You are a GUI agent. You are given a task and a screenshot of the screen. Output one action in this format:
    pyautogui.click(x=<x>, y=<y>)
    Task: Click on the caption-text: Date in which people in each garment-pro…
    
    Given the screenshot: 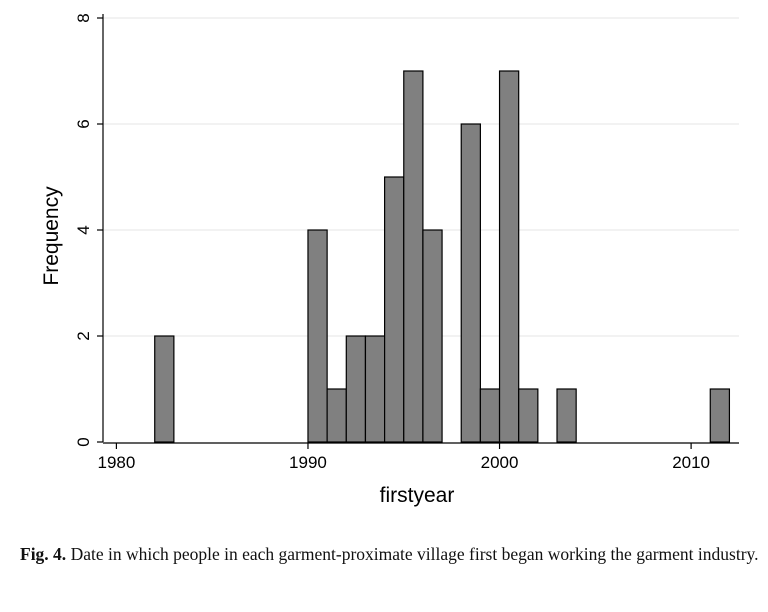 What is the action you would take?
    pyautogui.click(x=412, y=554)
    